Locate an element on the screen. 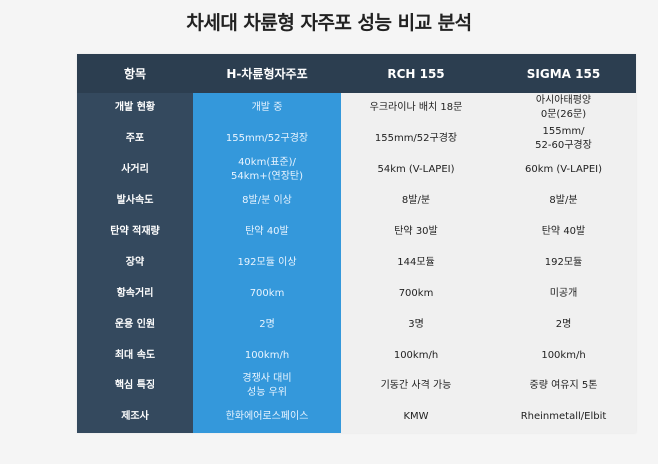  row-label: 핵심 특징 is located at coordinates (135, 386).